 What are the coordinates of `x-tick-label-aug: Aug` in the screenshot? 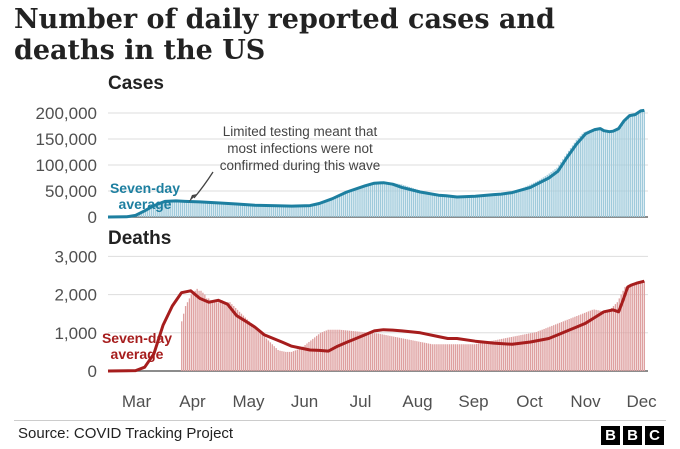 It's located at (417, 401).